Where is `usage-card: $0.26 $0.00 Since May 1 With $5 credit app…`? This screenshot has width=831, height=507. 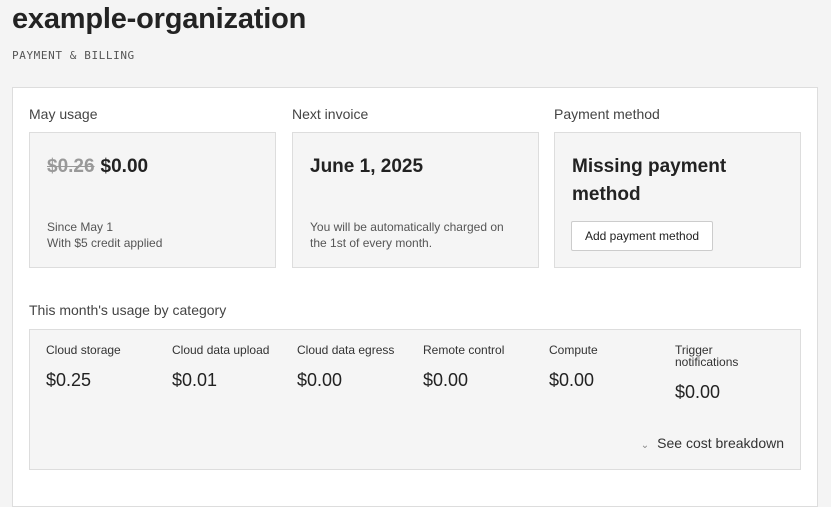
usage-card: $0.26 $0.00 Since May 1 With $5 credit app… is located at coordinates (152, 200).